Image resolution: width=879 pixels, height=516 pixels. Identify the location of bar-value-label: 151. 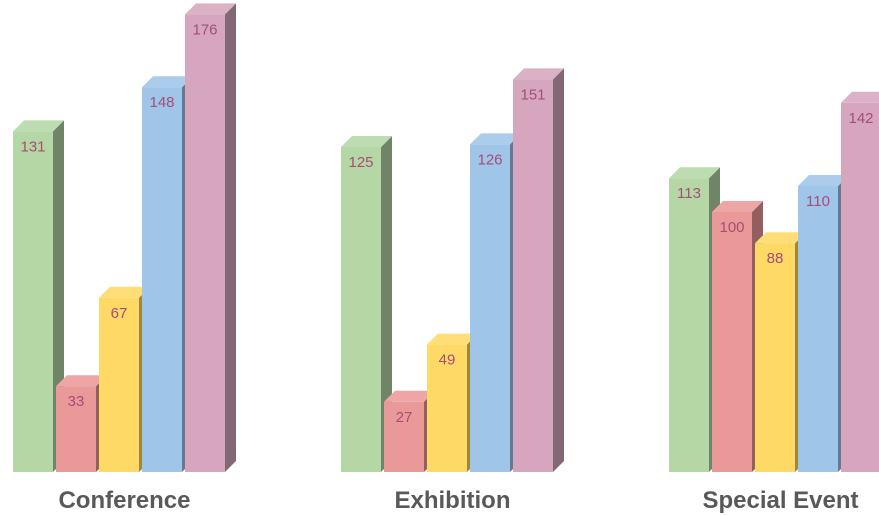
(532, 94).